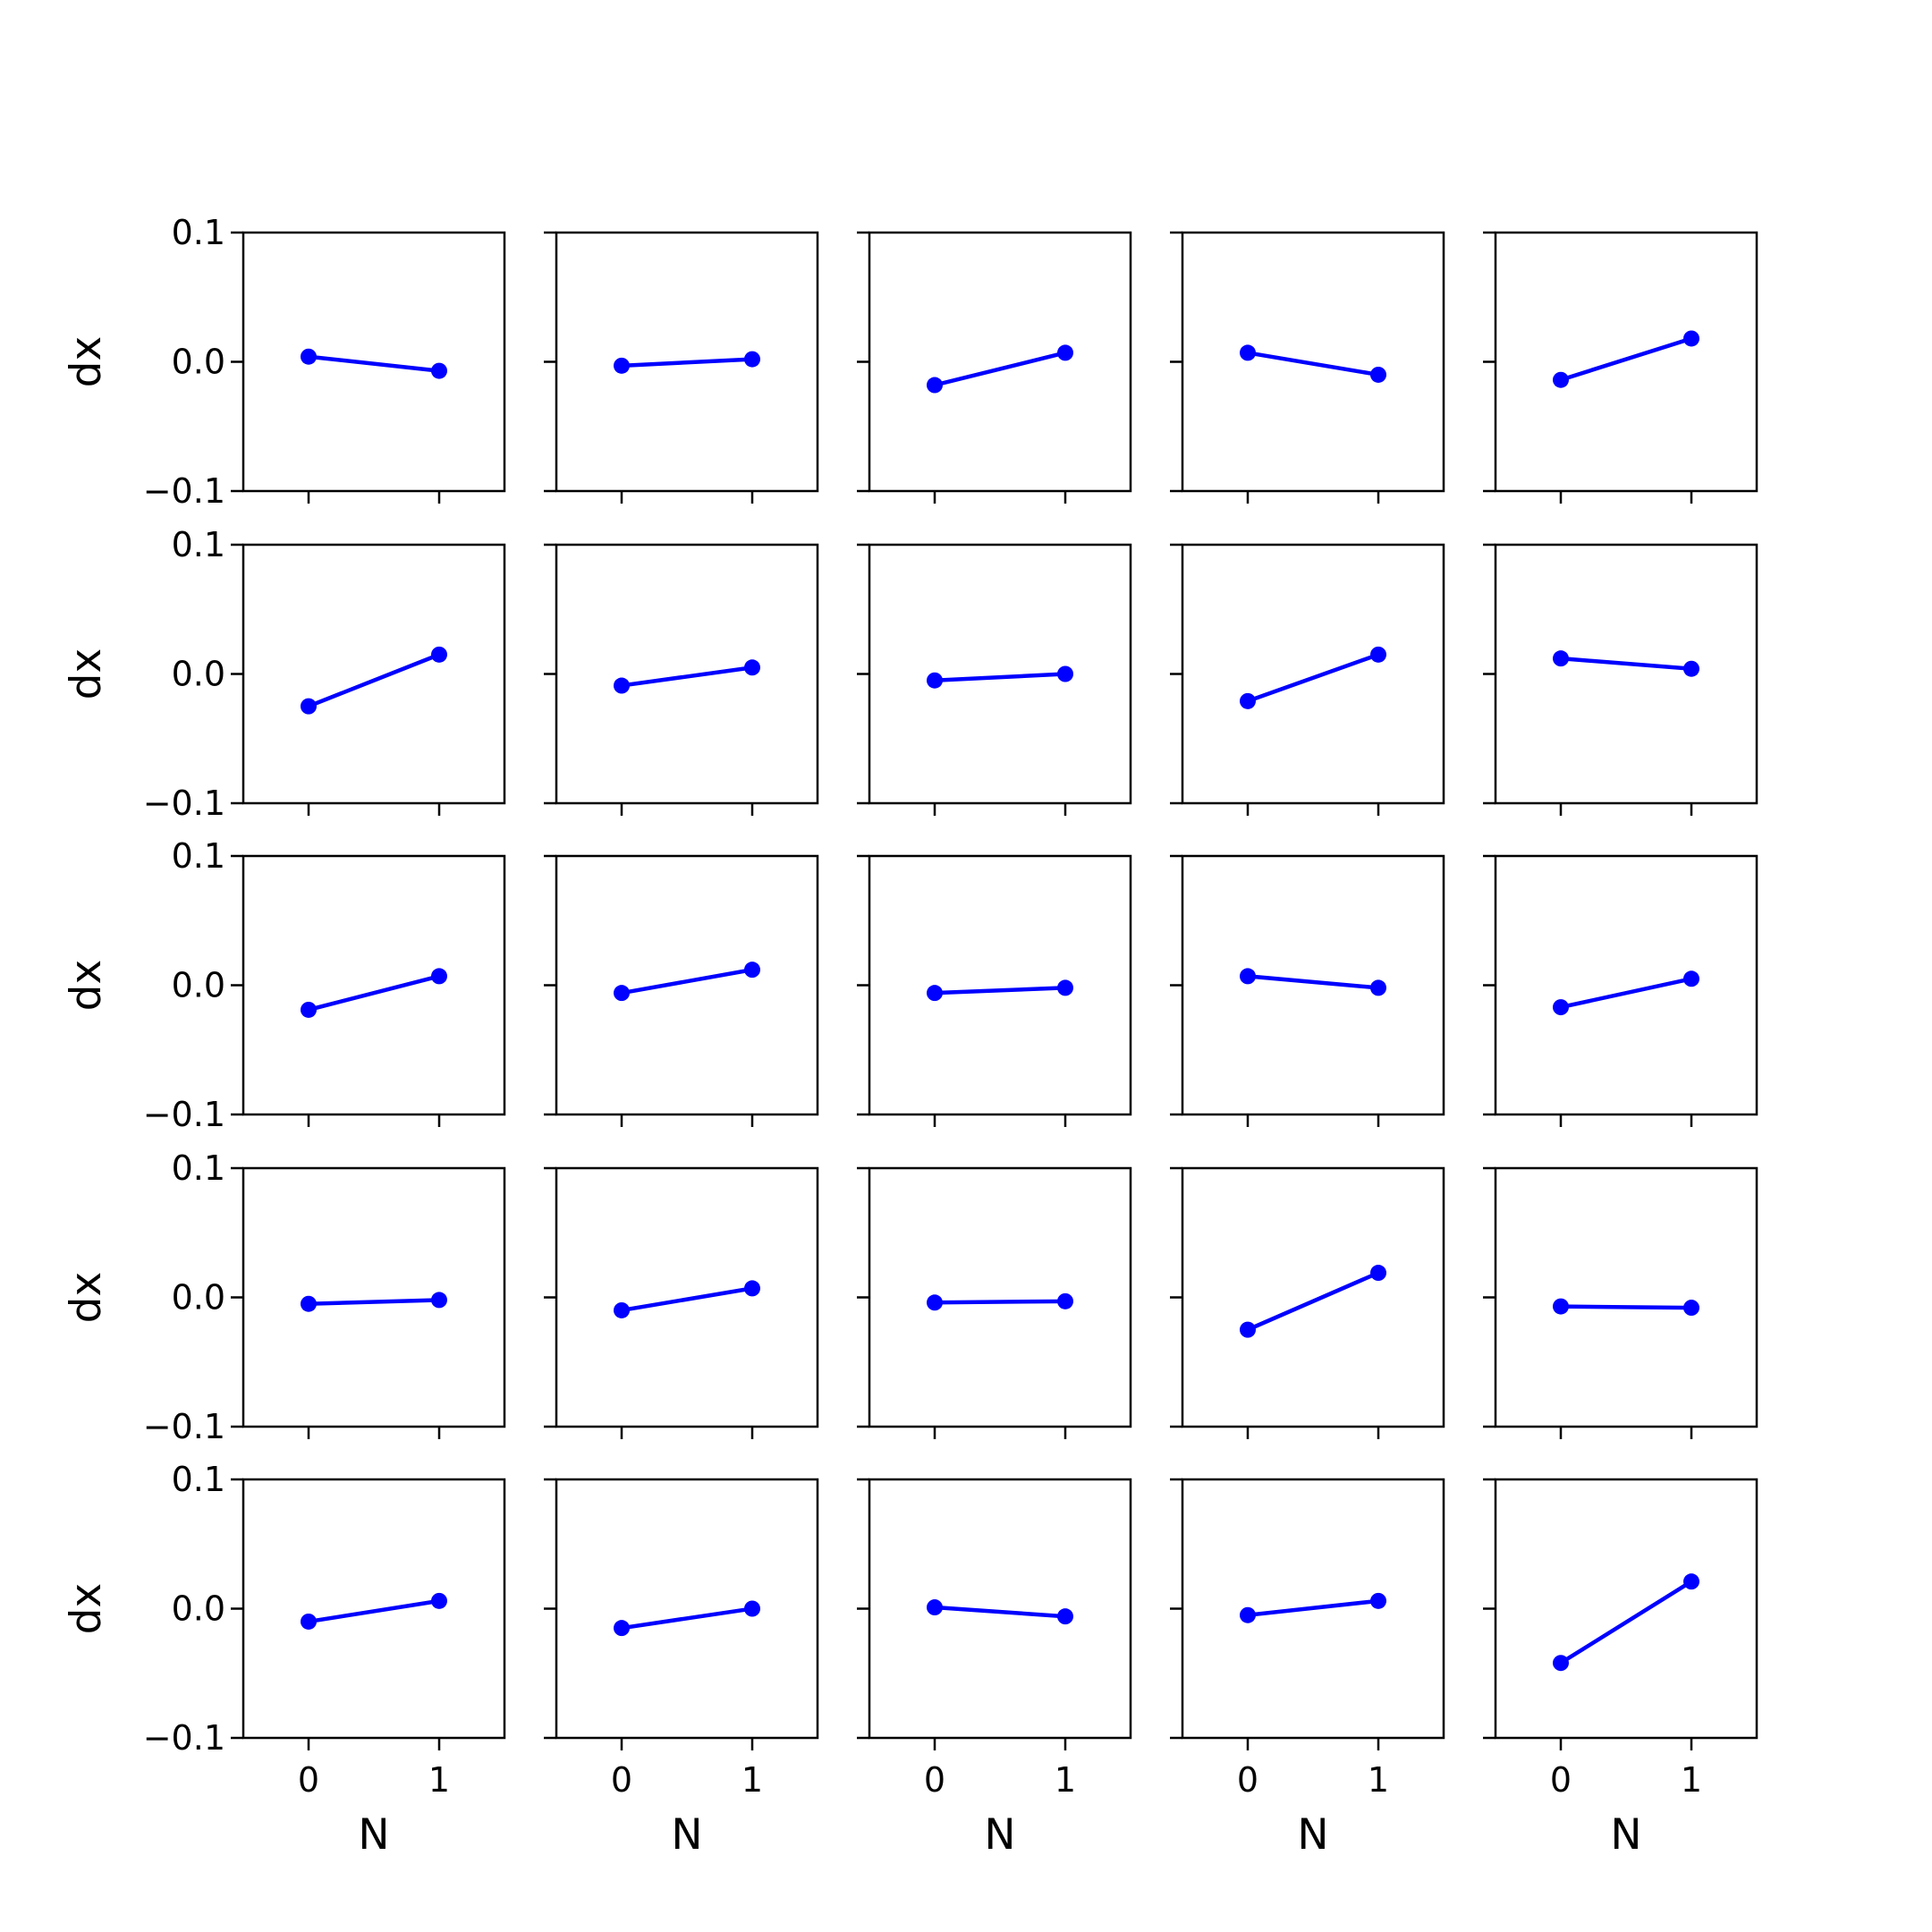 The image size is (1932, 1932). I want to click on subplot-4-1: 0 1N, so click(681, 1669).